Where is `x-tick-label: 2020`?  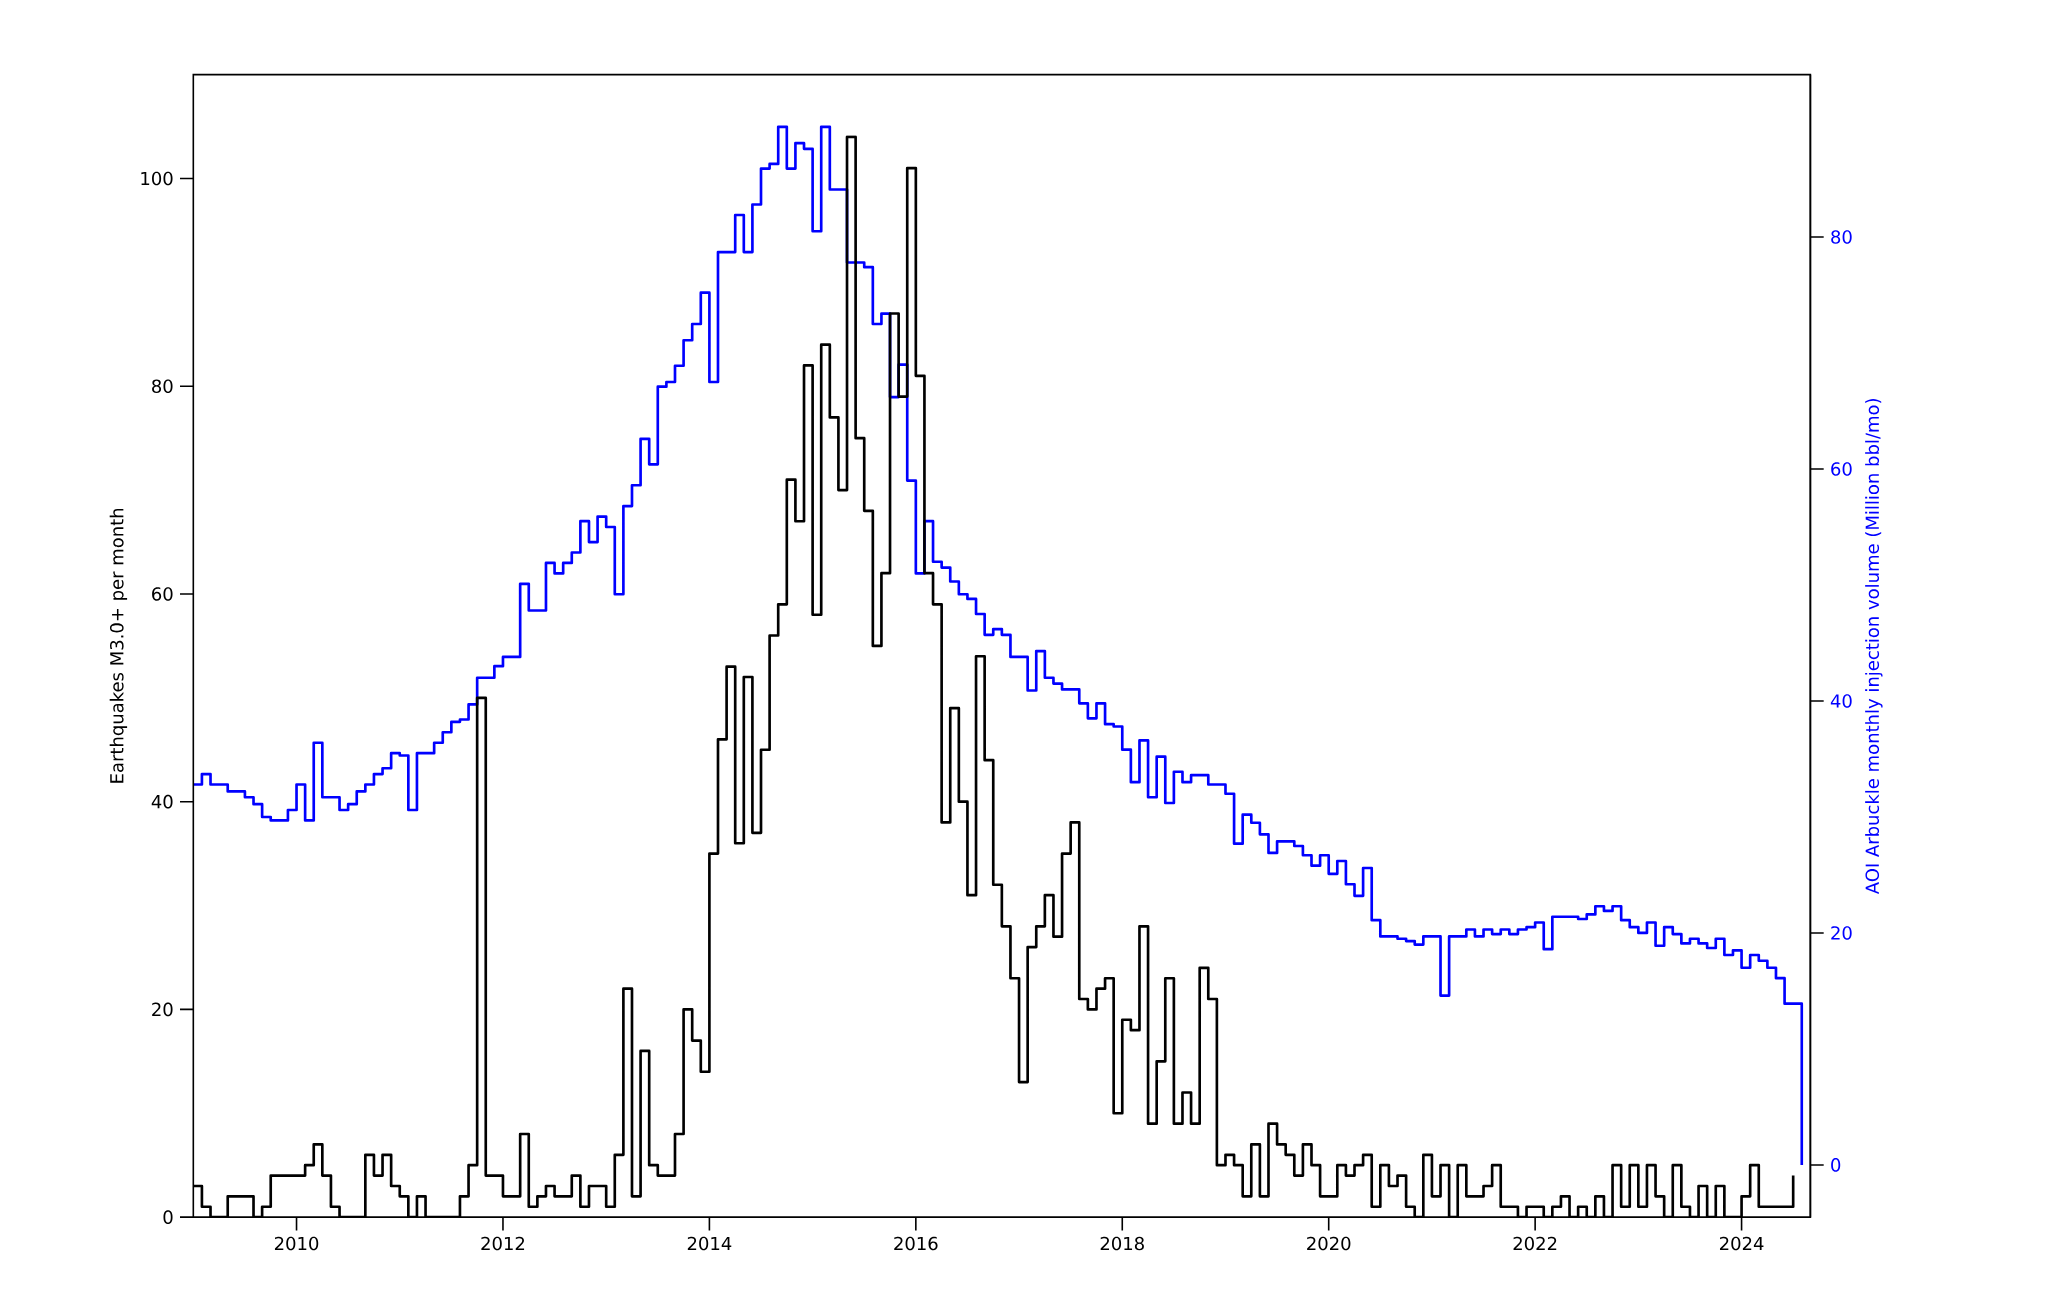 x-tick-label: 2020 is located at coordinates (1329, 1243).